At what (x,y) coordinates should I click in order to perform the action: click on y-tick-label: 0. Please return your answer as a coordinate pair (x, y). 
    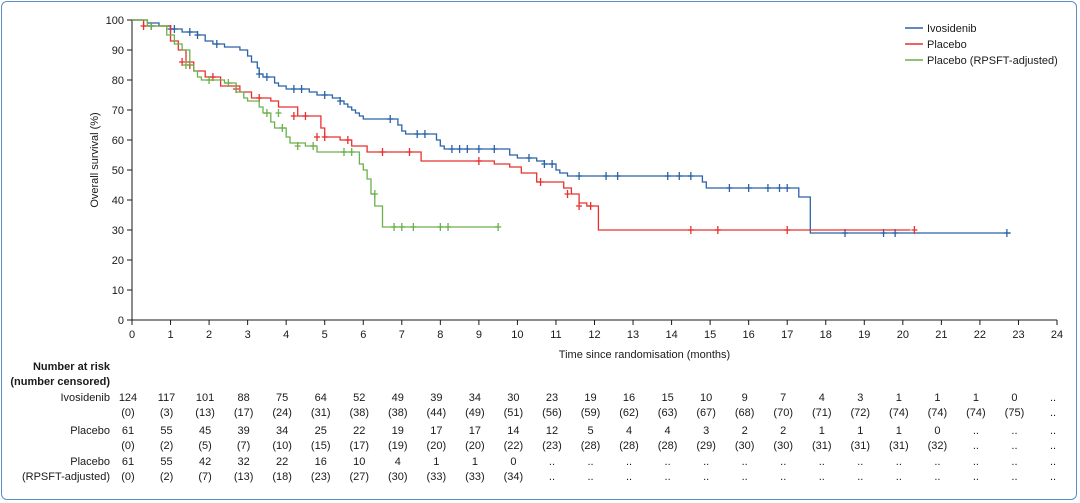
    Looking at the image, I should click on (121, 321).